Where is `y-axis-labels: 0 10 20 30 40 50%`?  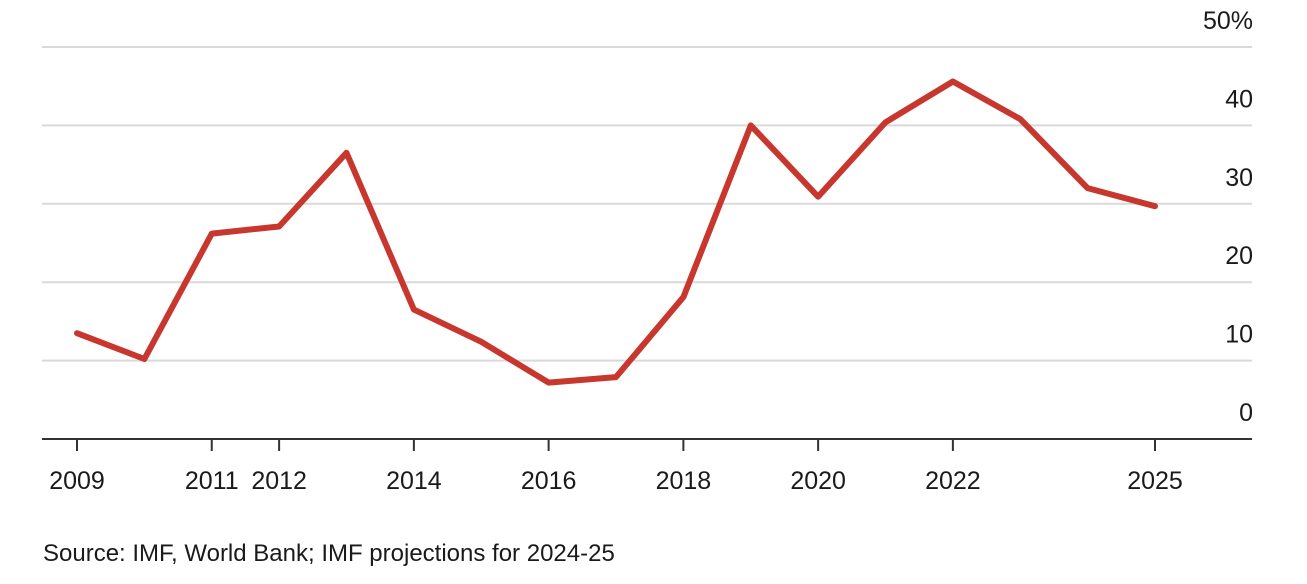 y-axis-labels: 0 10 20 30 40 50% is located at coordinates (1228, 217).